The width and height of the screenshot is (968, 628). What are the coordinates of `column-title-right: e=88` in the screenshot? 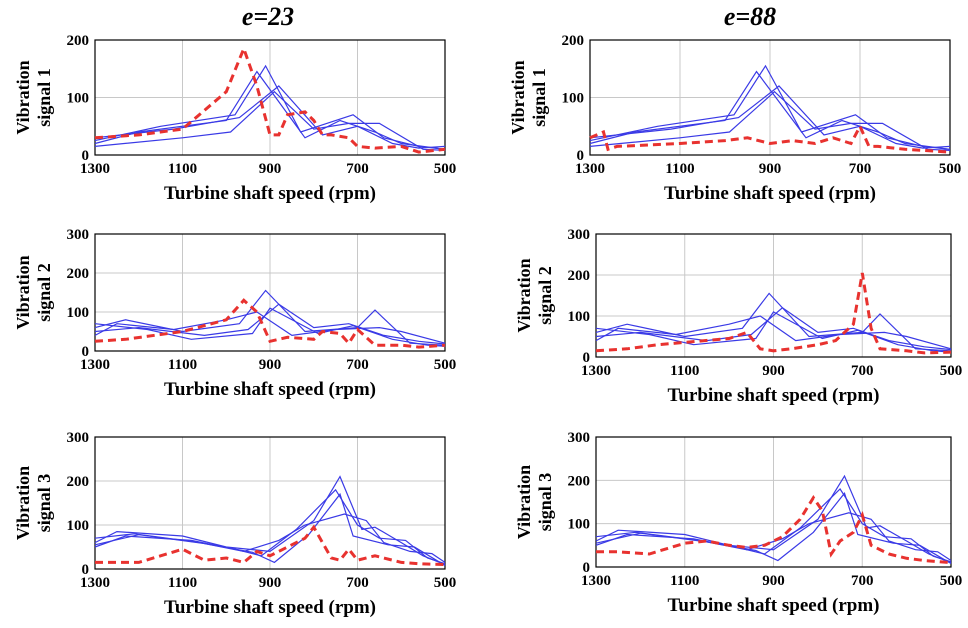 It's located at (750, 16).